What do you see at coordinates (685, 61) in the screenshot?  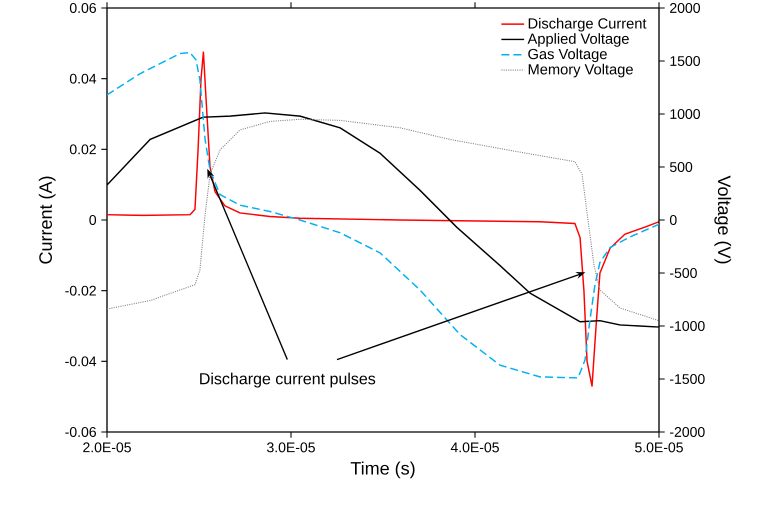 I see `y2-tick-label: 1500` at bounding box center [685, 61].